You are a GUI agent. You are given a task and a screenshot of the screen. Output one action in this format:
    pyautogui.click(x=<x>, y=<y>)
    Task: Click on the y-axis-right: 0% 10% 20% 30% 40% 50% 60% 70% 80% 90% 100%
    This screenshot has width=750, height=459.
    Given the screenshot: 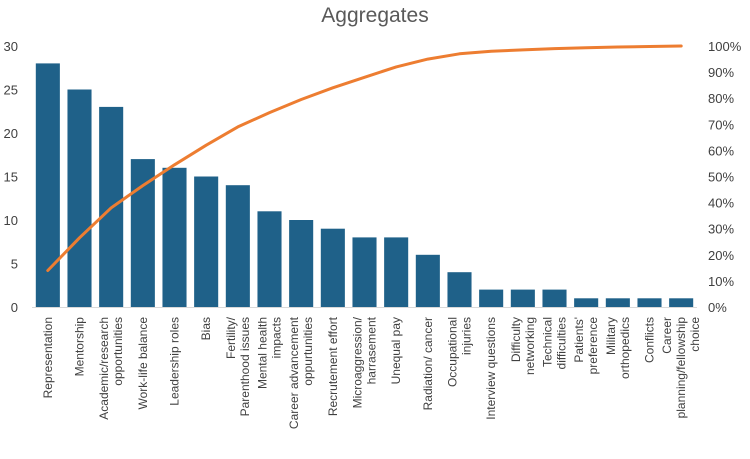 What is the action you would take?
    pyautogui.click(x=725, y=177)
    